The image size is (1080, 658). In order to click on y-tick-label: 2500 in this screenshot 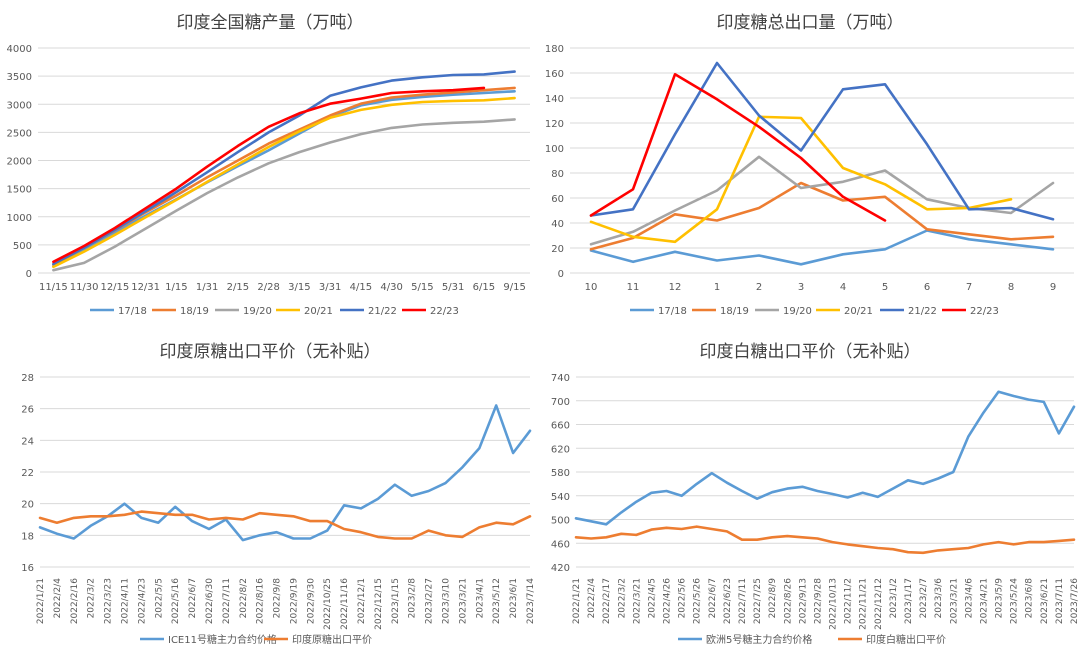, I will do `click(19, 133)`.